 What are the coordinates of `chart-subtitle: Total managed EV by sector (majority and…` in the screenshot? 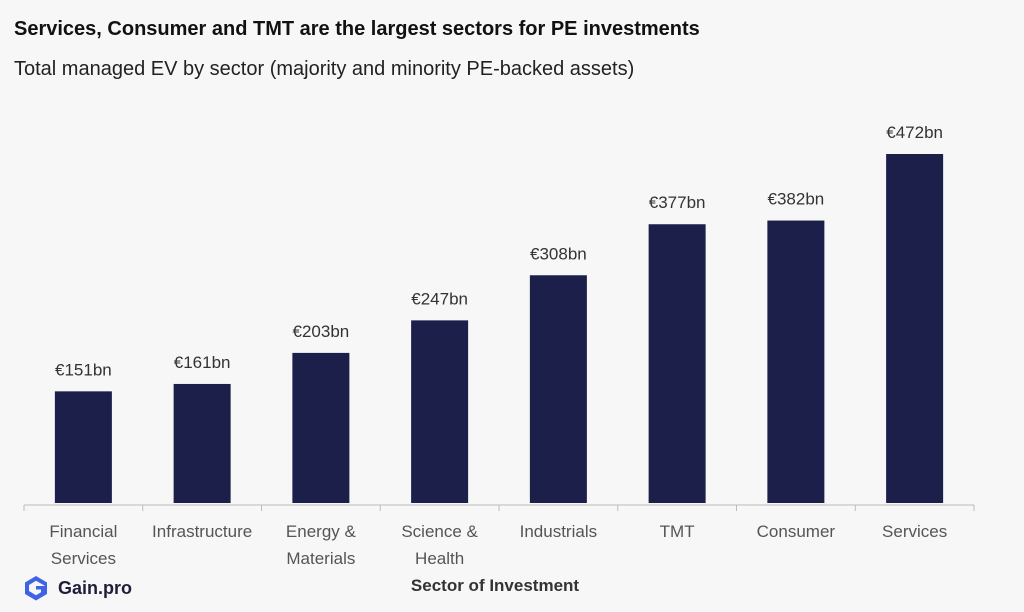 It's located at (324, 69).